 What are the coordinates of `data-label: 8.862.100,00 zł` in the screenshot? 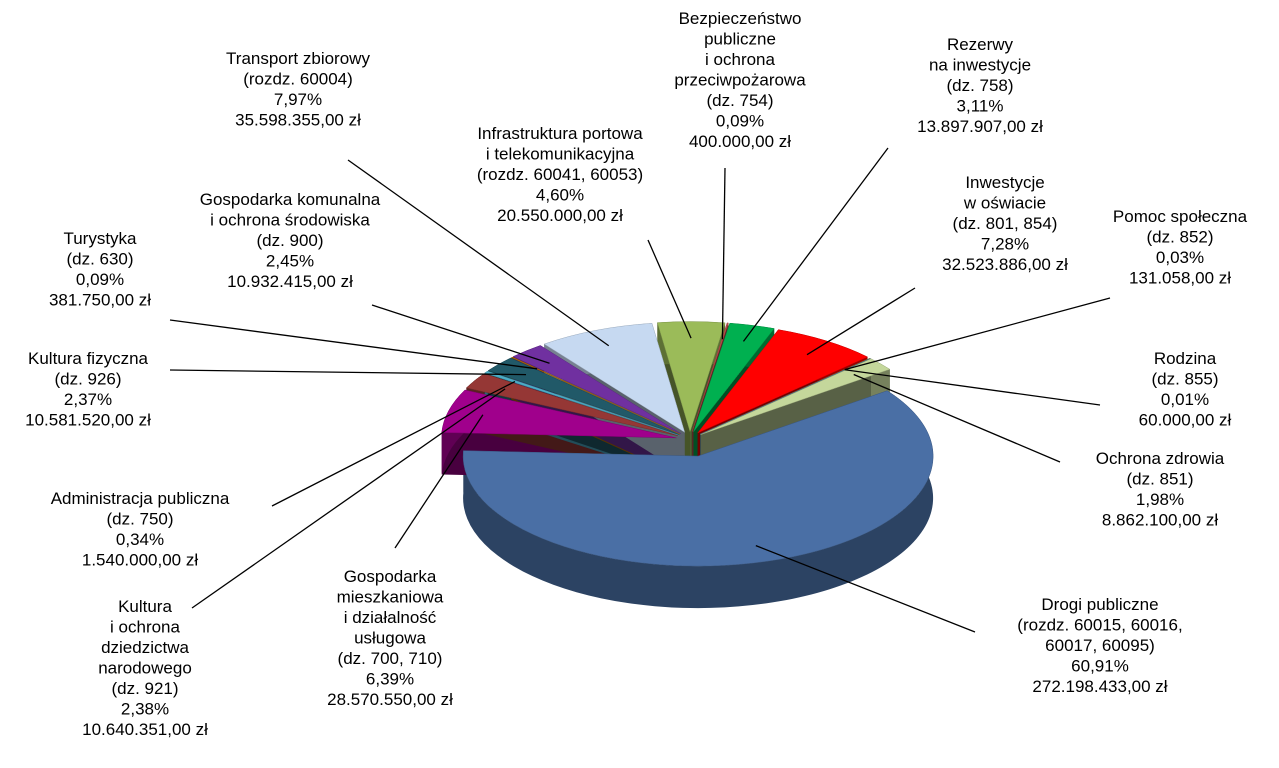 It's located at (1160, 520).